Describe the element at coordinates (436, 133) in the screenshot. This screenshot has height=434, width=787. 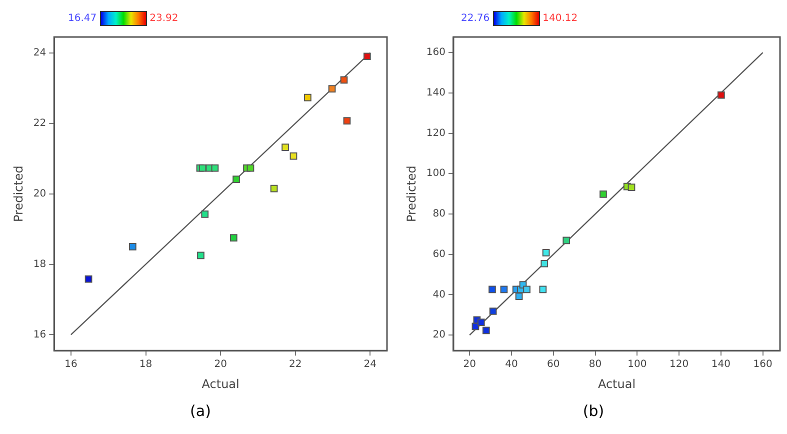
I see `y-tick-label: 120` at that location.